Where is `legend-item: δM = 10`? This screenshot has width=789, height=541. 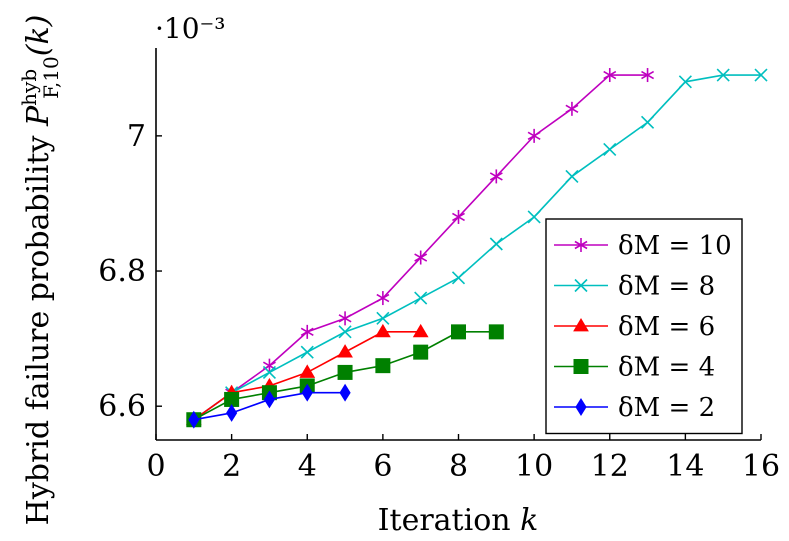 legend-item: δM = 10 is located at coordinates (643, 246).